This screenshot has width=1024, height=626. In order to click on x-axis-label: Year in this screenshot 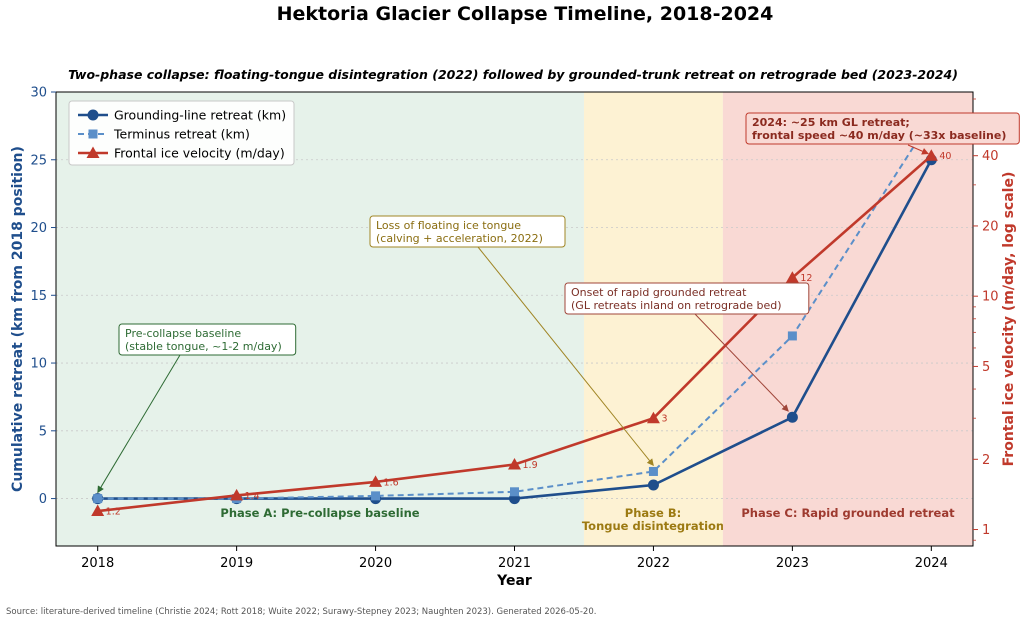, I will do `click(514, 581)`.